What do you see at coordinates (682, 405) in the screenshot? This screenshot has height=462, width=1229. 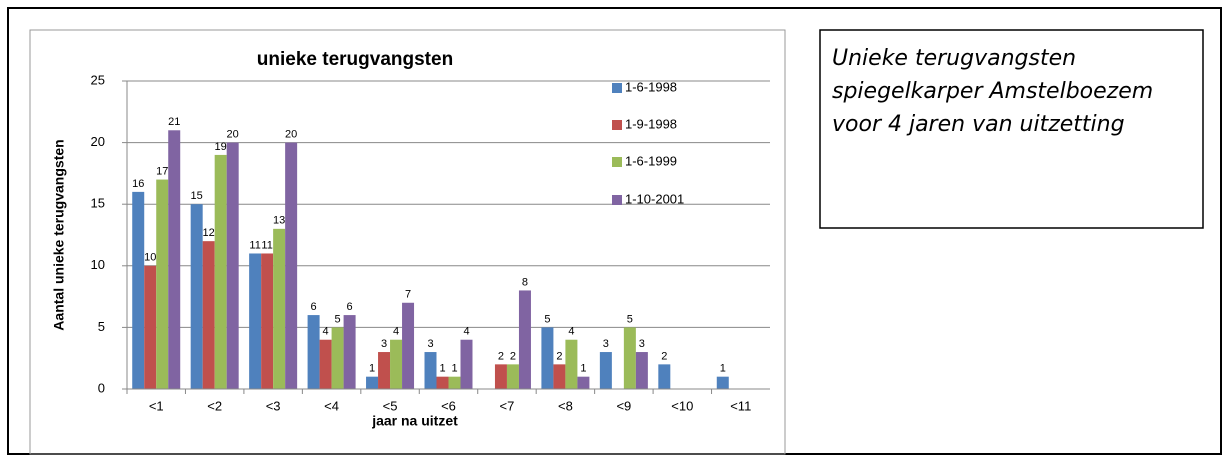 I see `x-tick-label: <10` at bounding box center [682, 405].